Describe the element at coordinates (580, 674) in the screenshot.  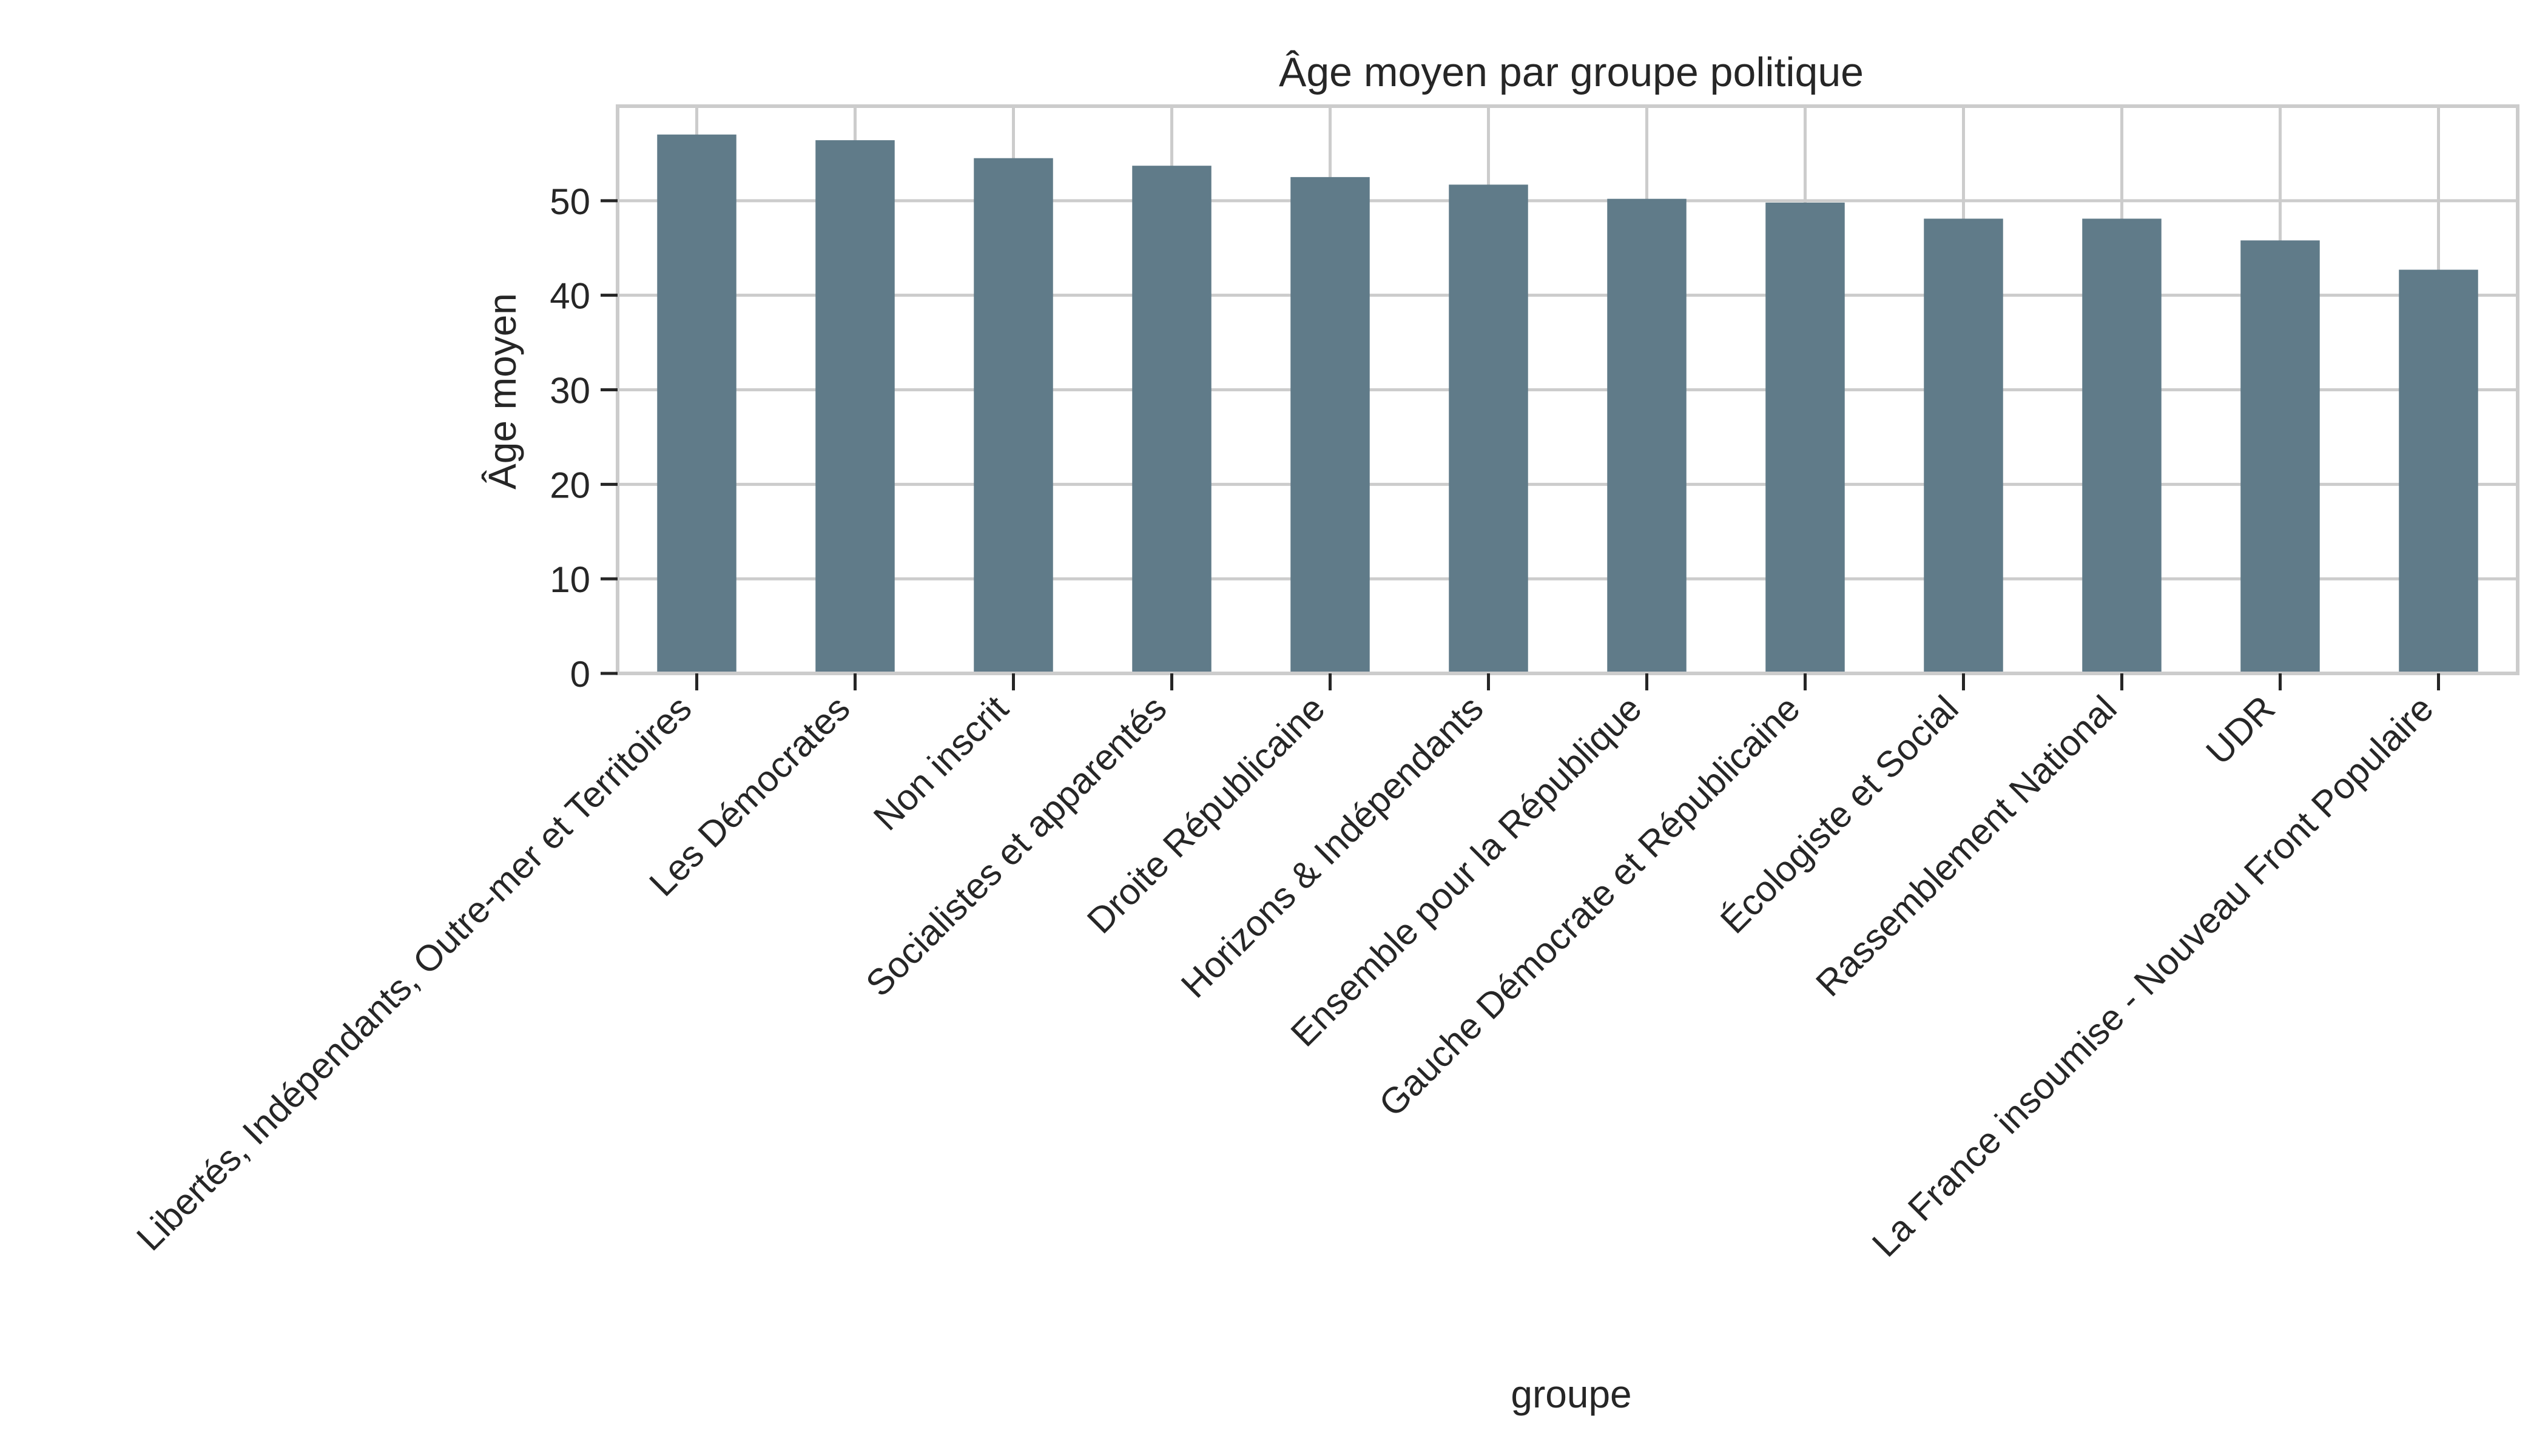
I see `y-tick-label: 0` at that location.